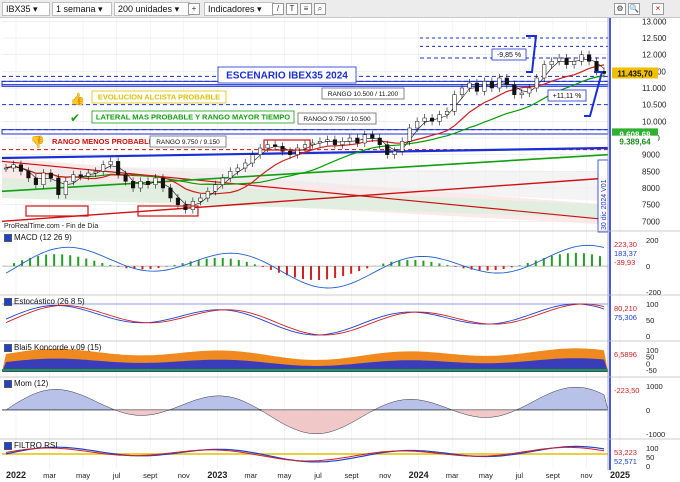 This screenshot has height=482, width=680. I want to click on koncorde-area-blue, so click(305, 365).